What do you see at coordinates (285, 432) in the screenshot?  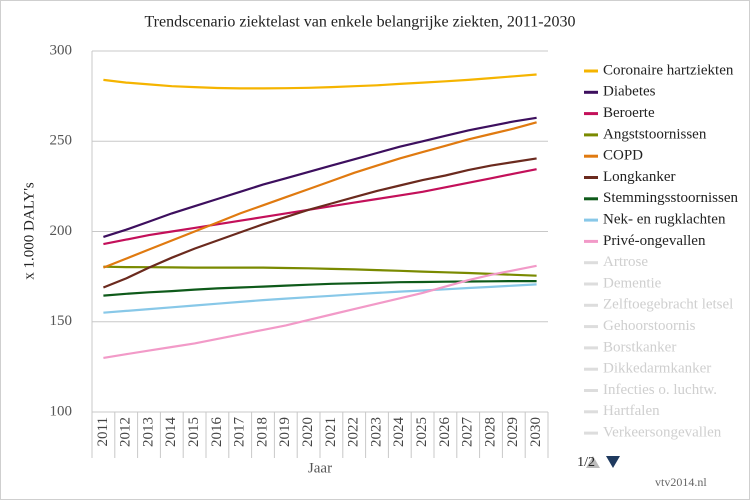 I see `x-tick-label: 2019` at bounding box center [285, 432].